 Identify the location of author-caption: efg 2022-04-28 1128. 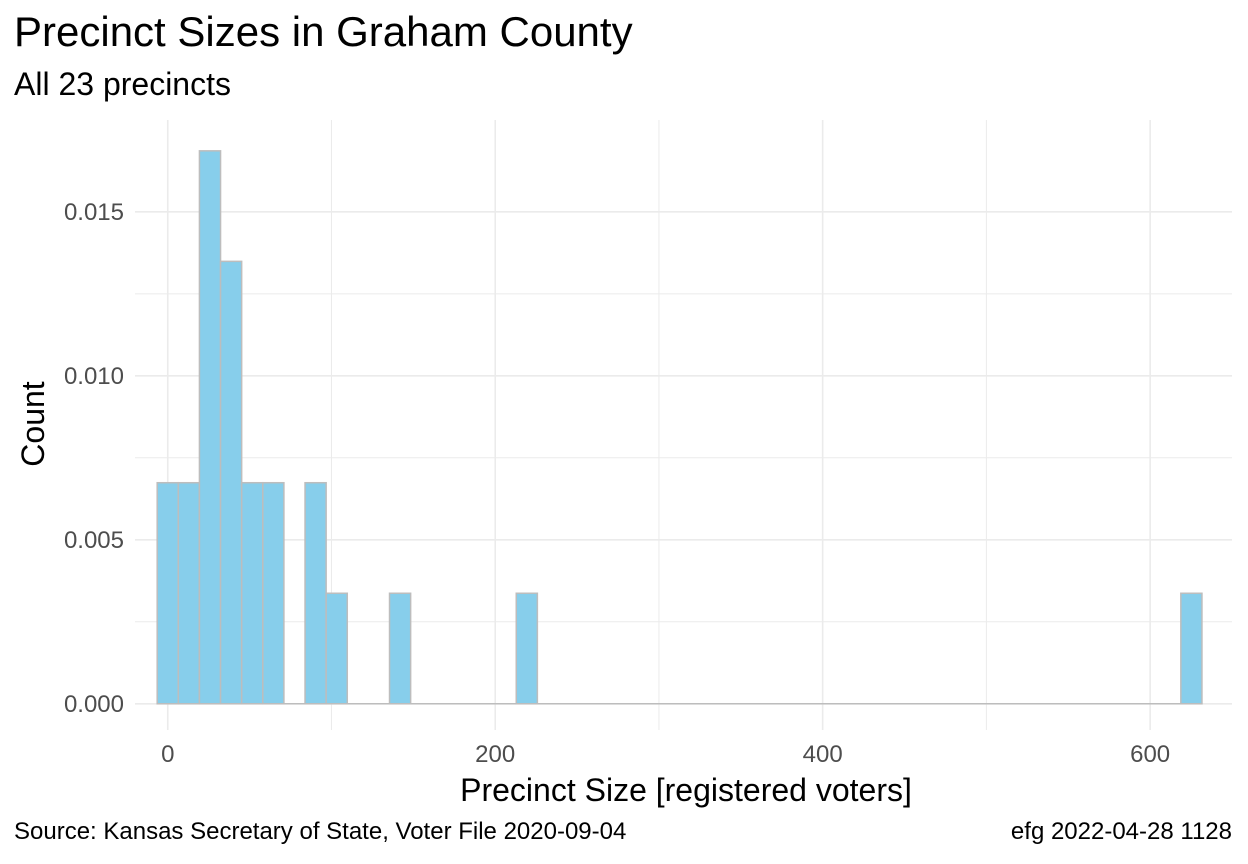
(1121, 831).